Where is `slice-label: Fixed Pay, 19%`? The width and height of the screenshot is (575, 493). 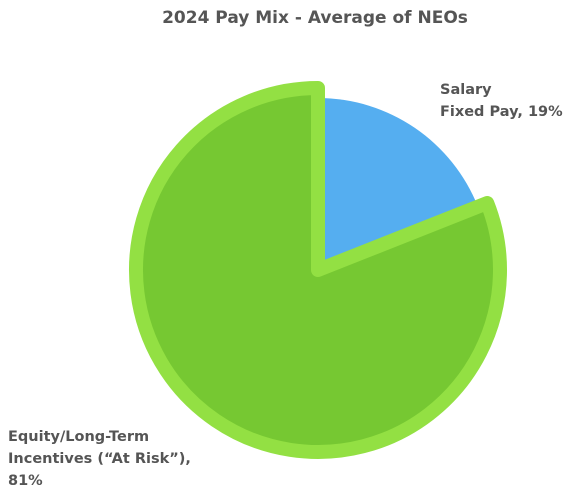
slice-label: Fixed Pay, 19% is located at coordinates (501, 112).